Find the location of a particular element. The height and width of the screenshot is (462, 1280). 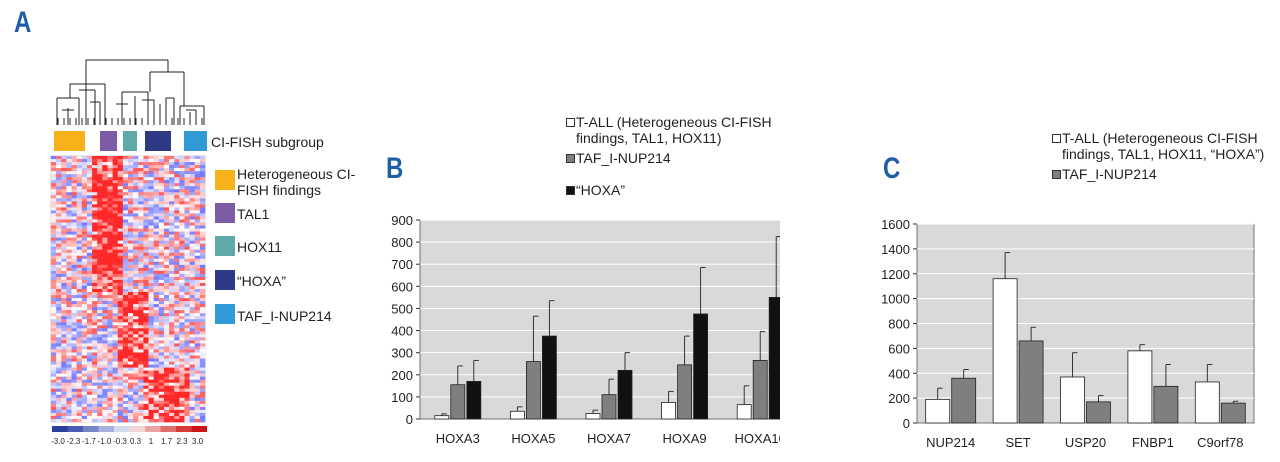

y-tick-label: 300 is located at coordinates (402, 353).